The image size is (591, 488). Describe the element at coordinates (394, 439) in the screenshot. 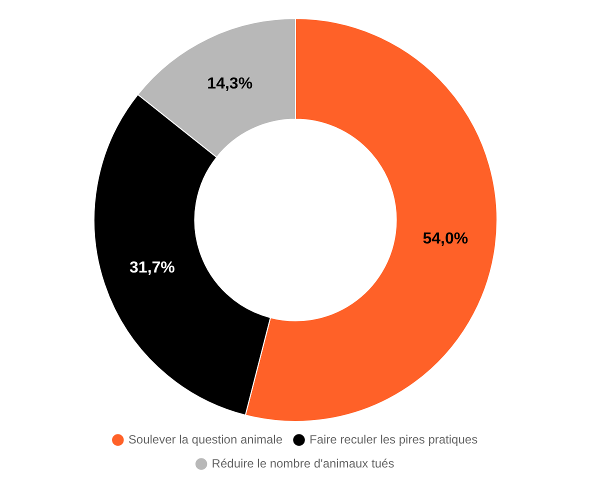

I see `legend-label: Faire reculer les pires pratiques` at that location.